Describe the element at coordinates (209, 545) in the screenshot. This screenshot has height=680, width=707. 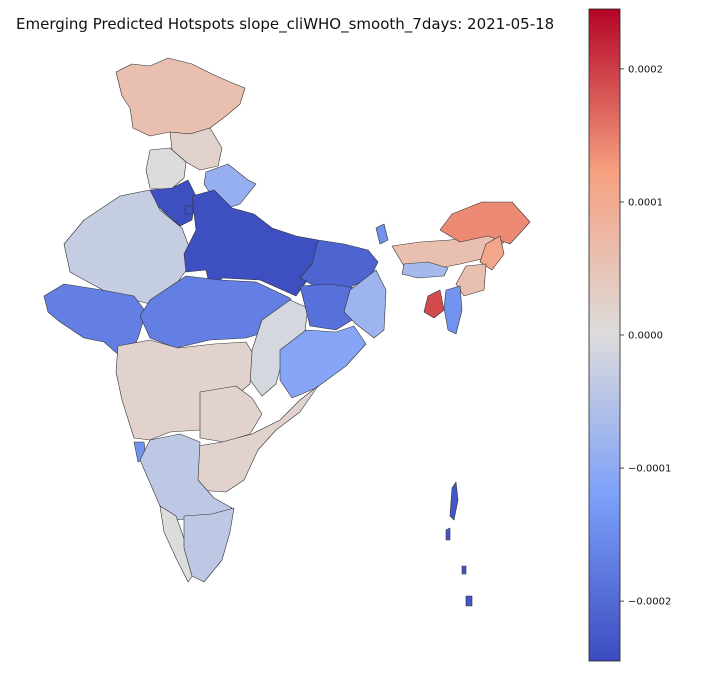
I see `region-tamil-nadu: Tamil Nadu` at that location.